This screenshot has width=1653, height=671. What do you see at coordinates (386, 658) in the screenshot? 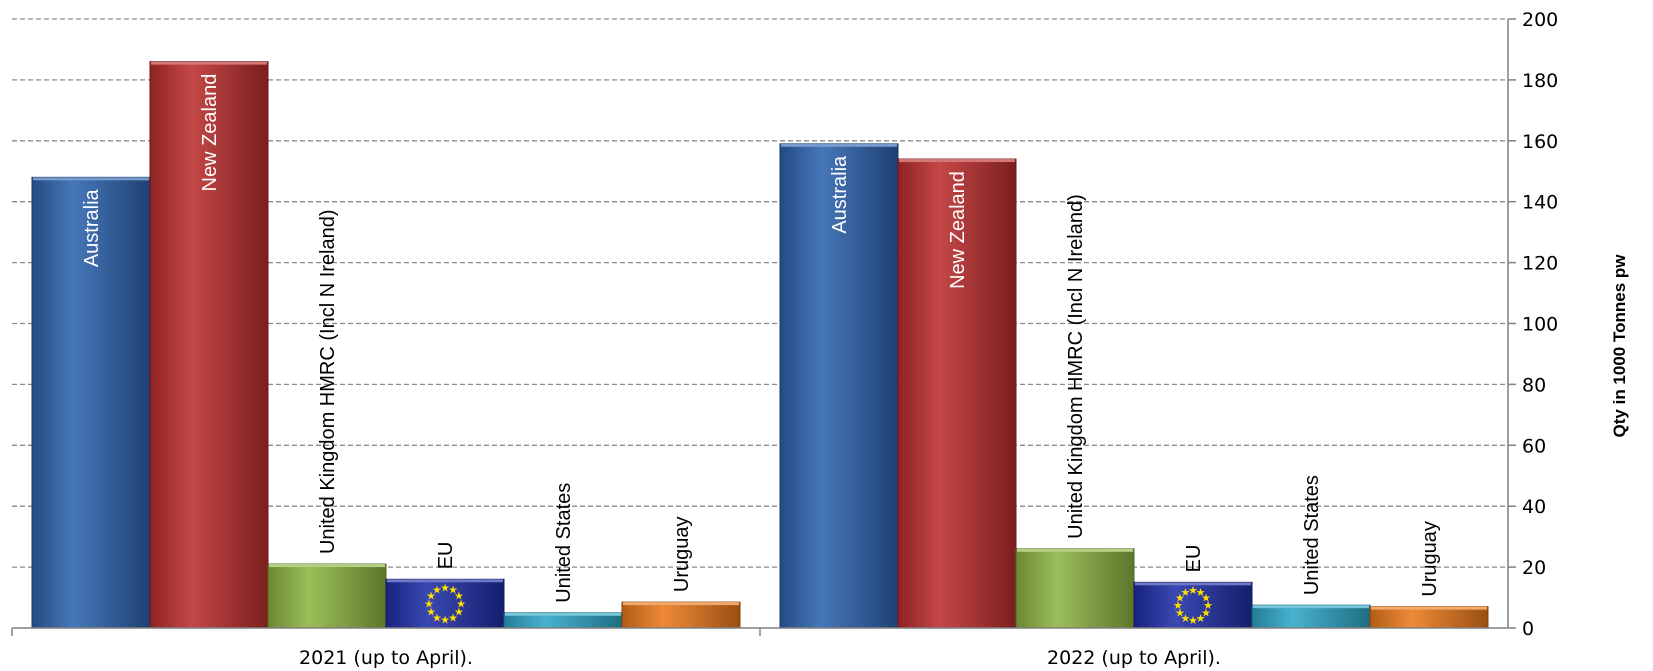
I see `x-category-label: 2021 (up to April).` at bounding box center [386, 658].